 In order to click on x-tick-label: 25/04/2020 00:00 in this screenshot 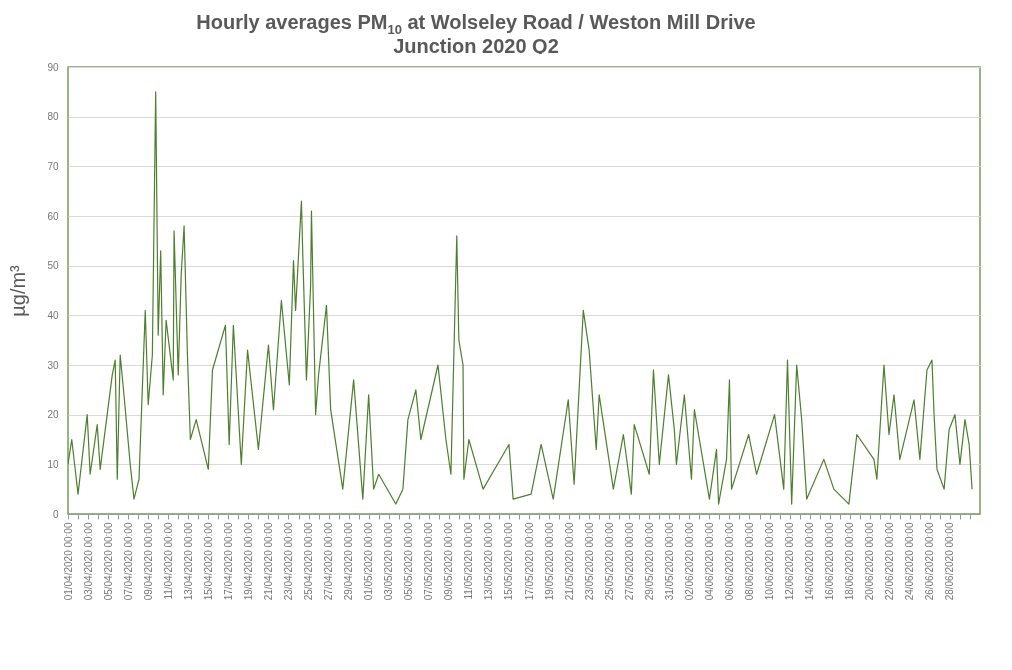, I will do `click(309, 561)`.